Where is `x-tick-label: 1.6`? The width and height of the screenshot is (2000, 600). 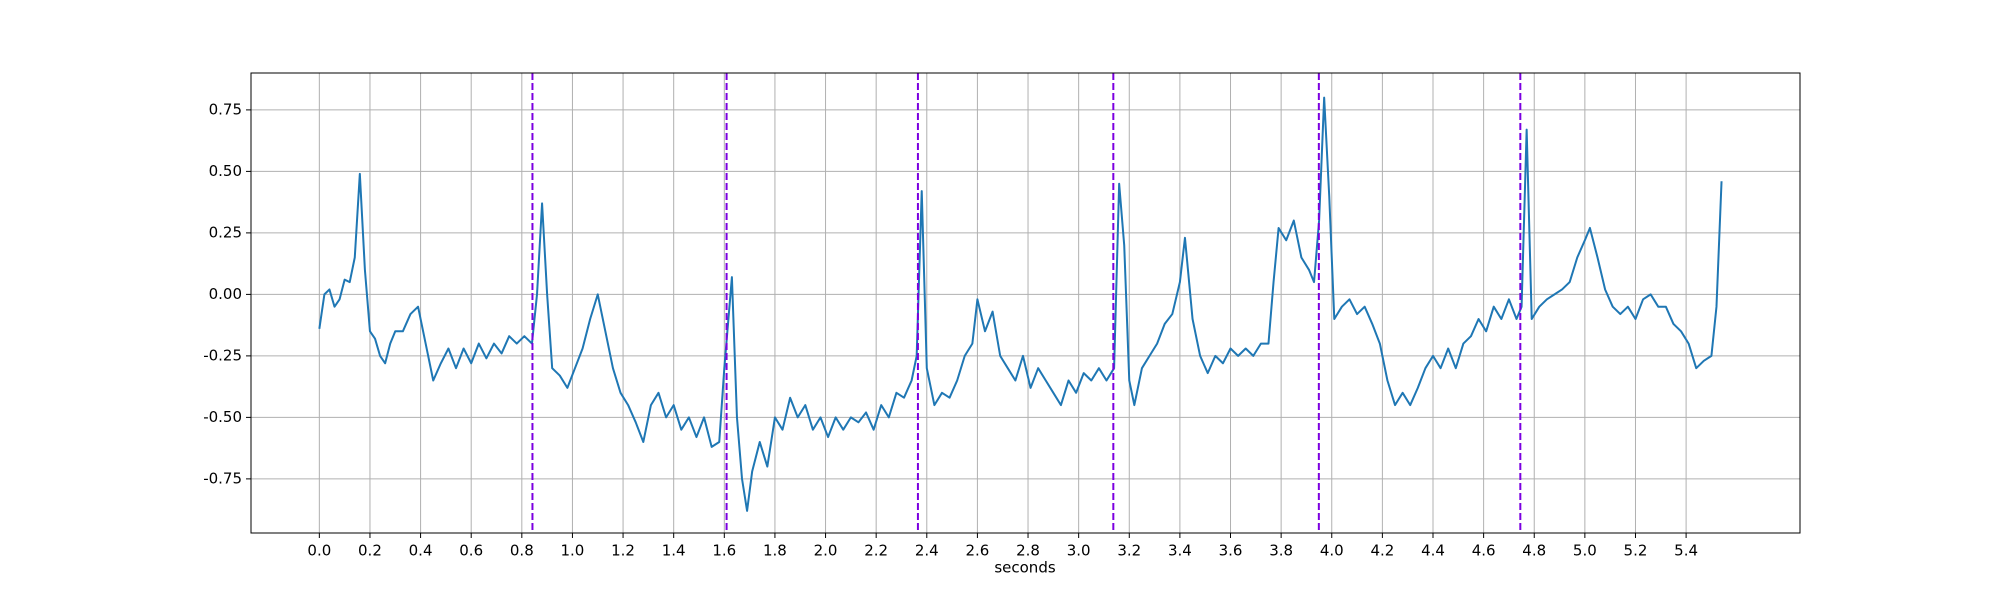
x-tick-label: 1.6 is located at coordinates (724, 551).